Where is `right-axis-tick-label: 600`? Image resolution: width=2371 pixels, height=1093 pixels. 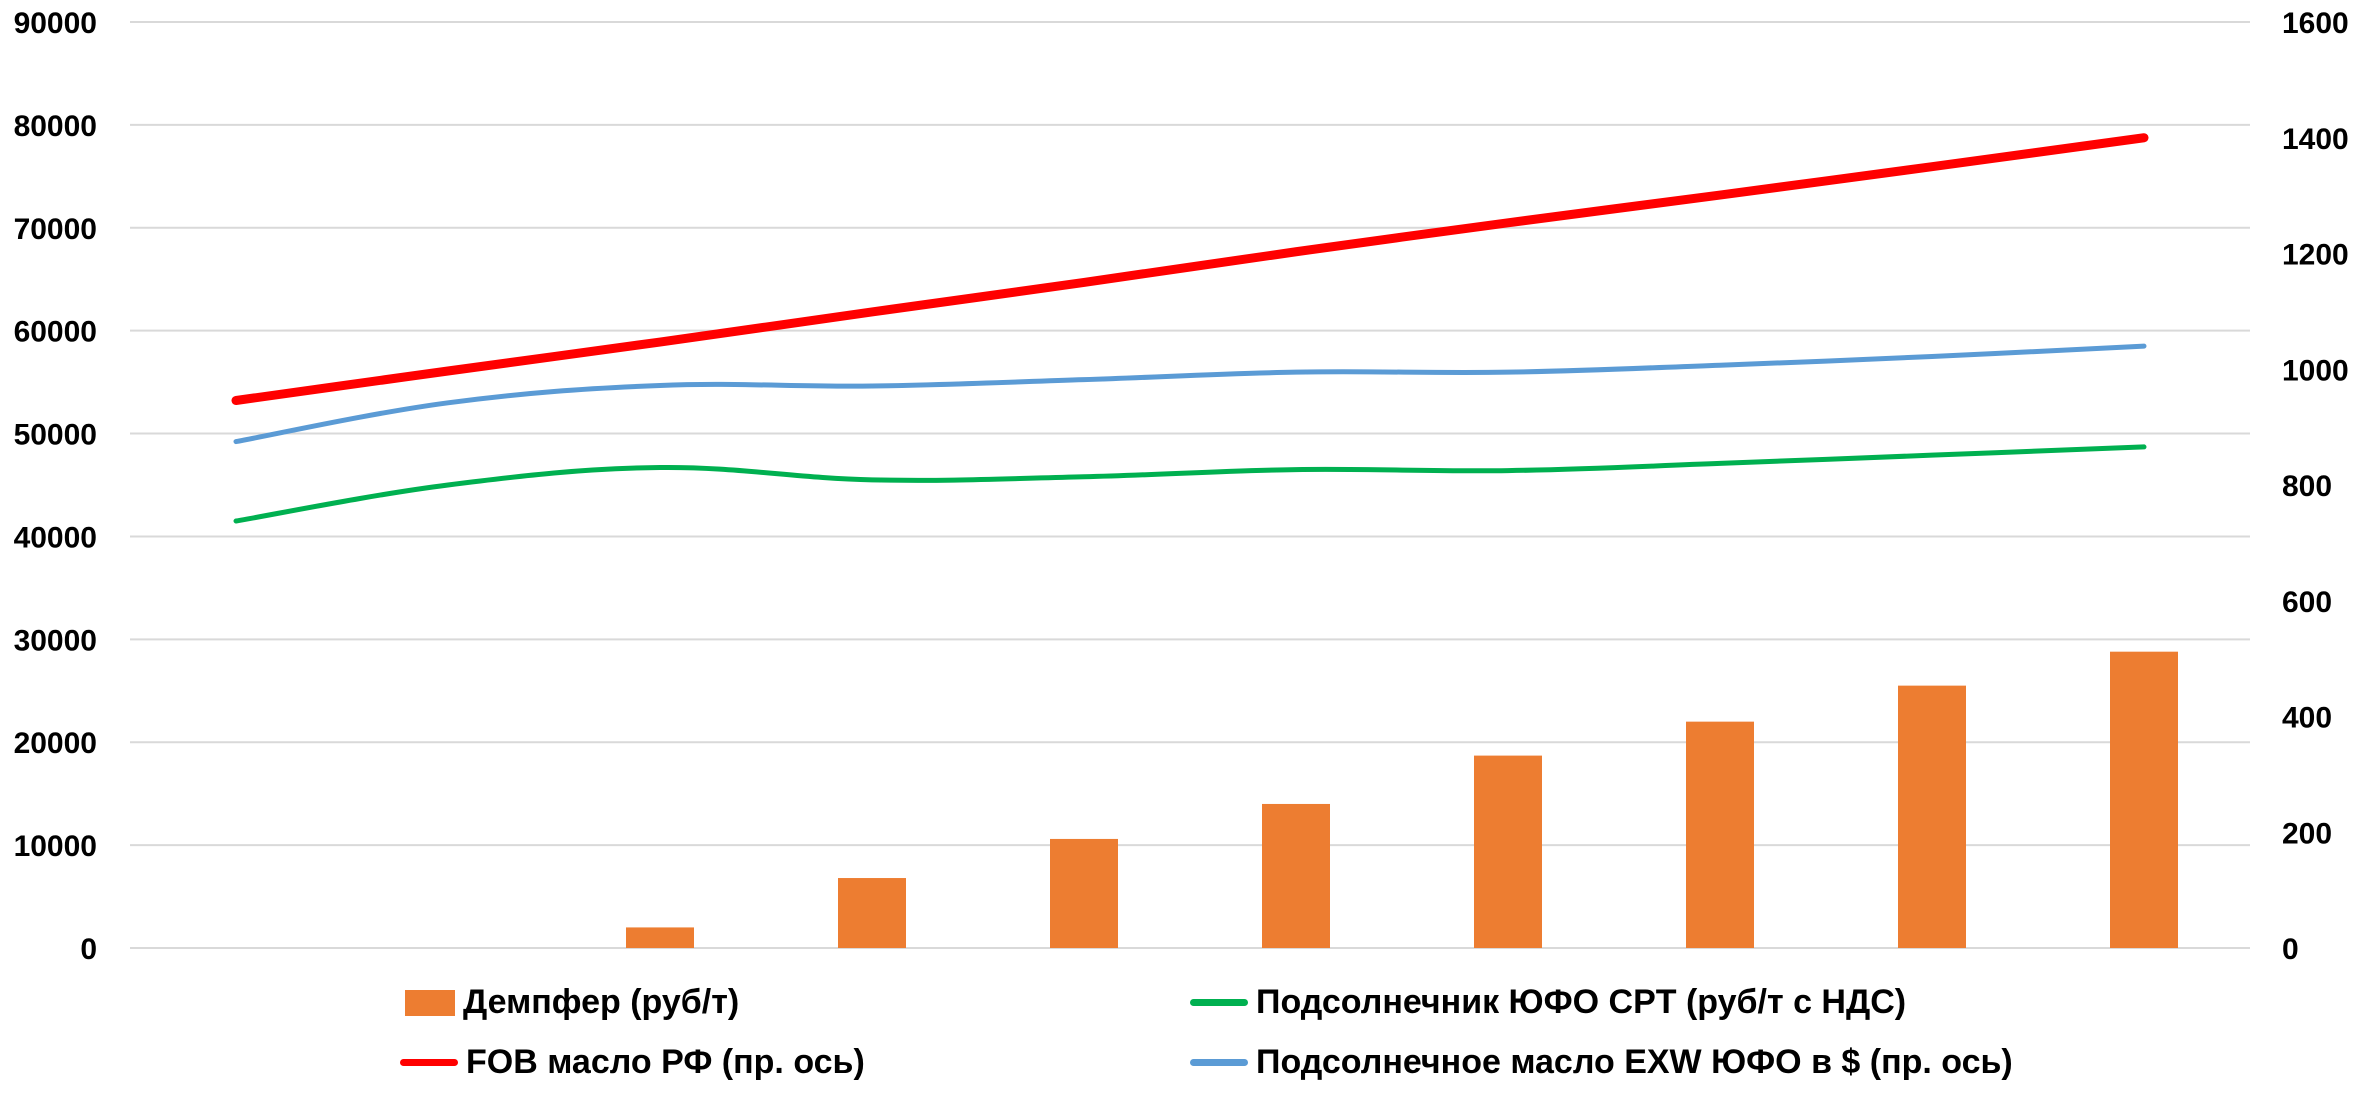
right-axis-tick-label: 600 is located at coordinates (2307, 602).